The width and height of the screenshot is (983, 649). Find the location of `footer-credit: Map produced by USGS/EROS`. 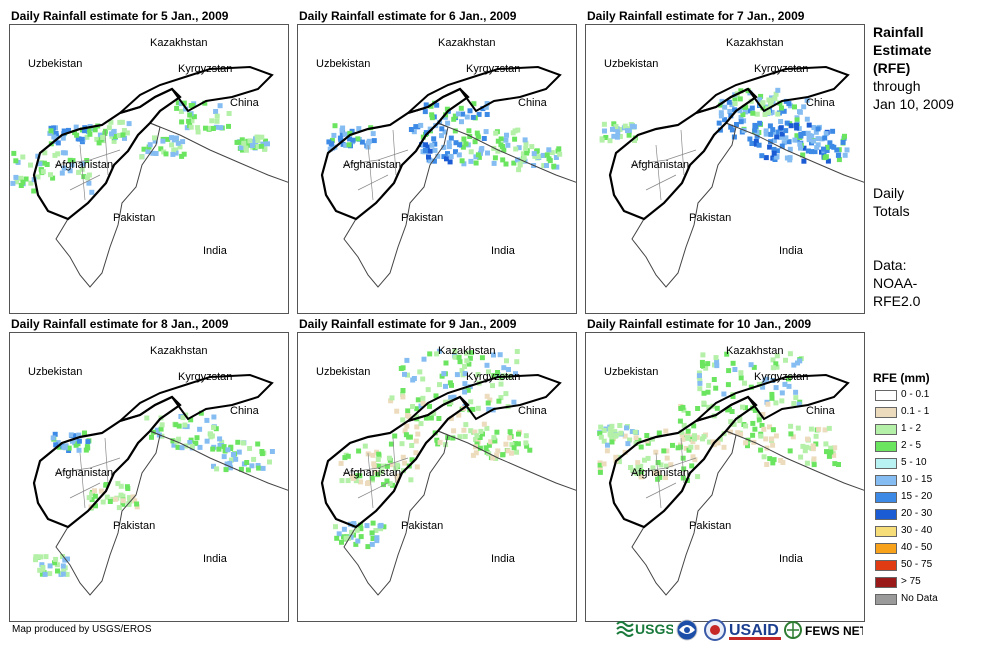

footer-credit: Map produced by USGS/EROS is located at coordinates (82, 629).